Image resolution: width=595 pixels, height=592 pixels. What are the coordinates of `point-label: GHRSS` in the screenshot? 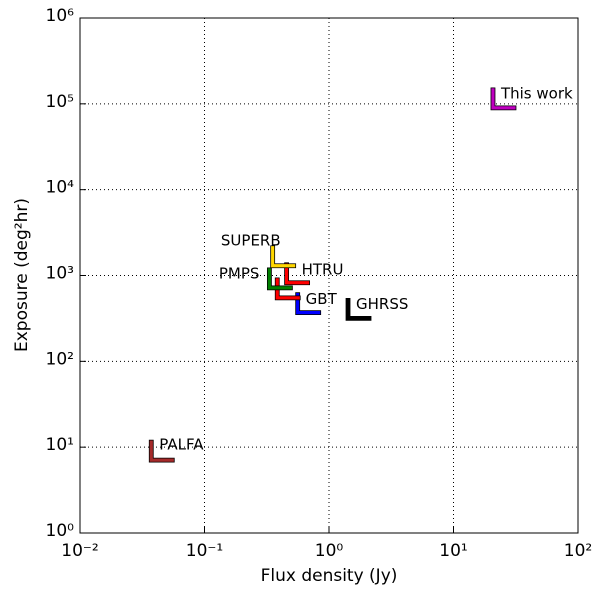 It's located at (382, 304).